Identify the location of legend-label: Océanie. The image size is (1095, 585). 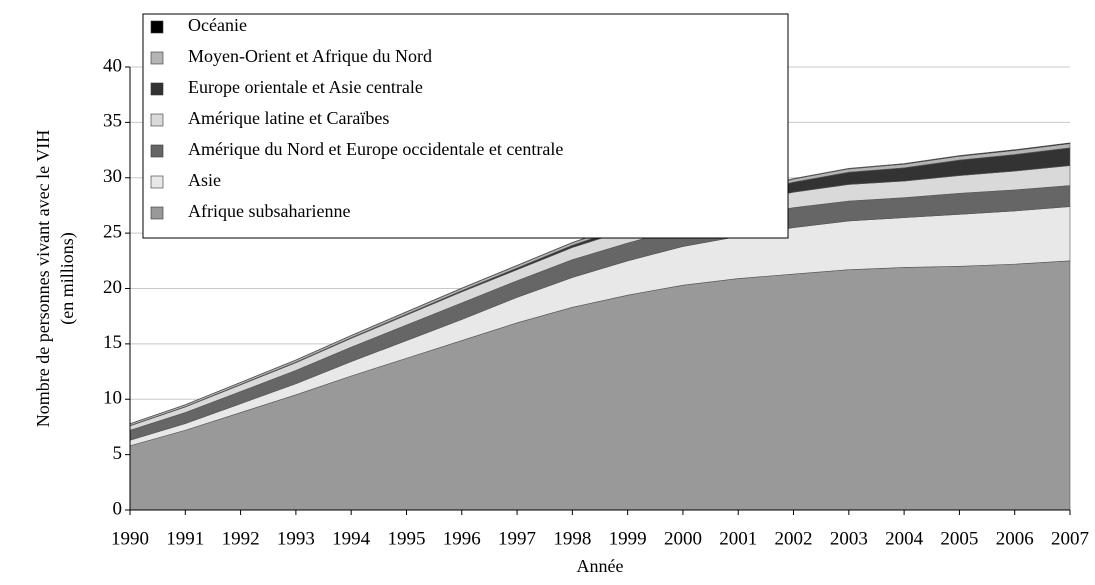
(217, 25).